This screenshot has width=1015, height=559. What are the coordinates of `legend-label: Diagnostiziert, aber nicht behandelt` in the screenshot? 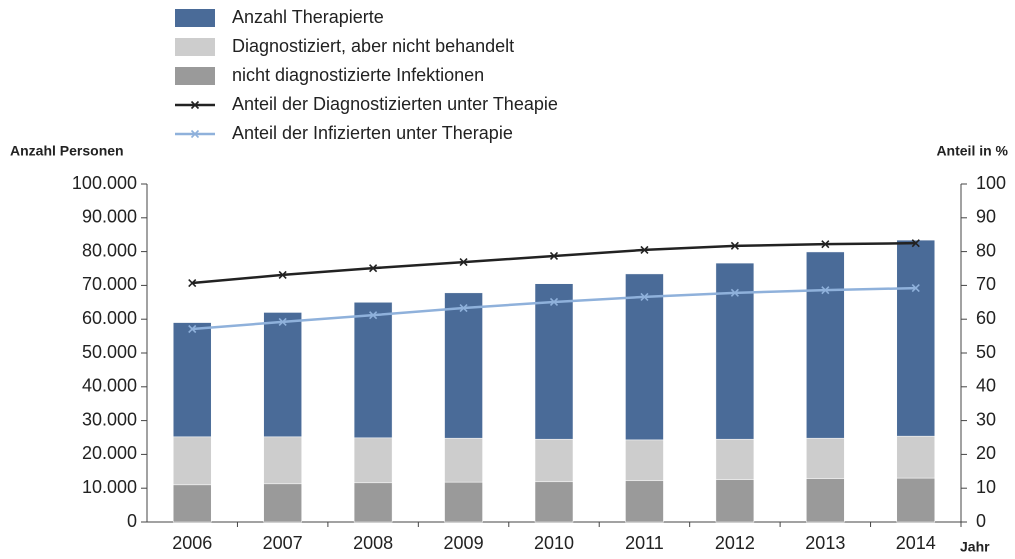 It's located at (373, 46).